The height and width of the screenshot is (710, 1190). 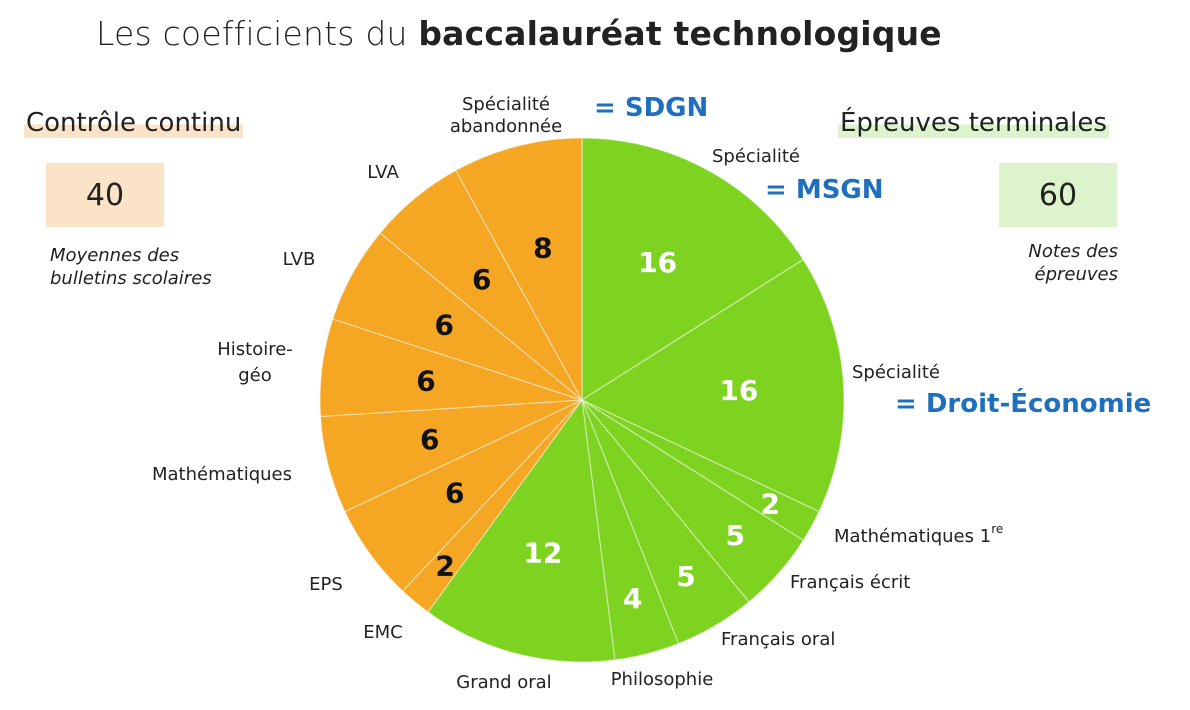 I want to click on continuous-assessment-total: 40, so click(x=105, y=195).